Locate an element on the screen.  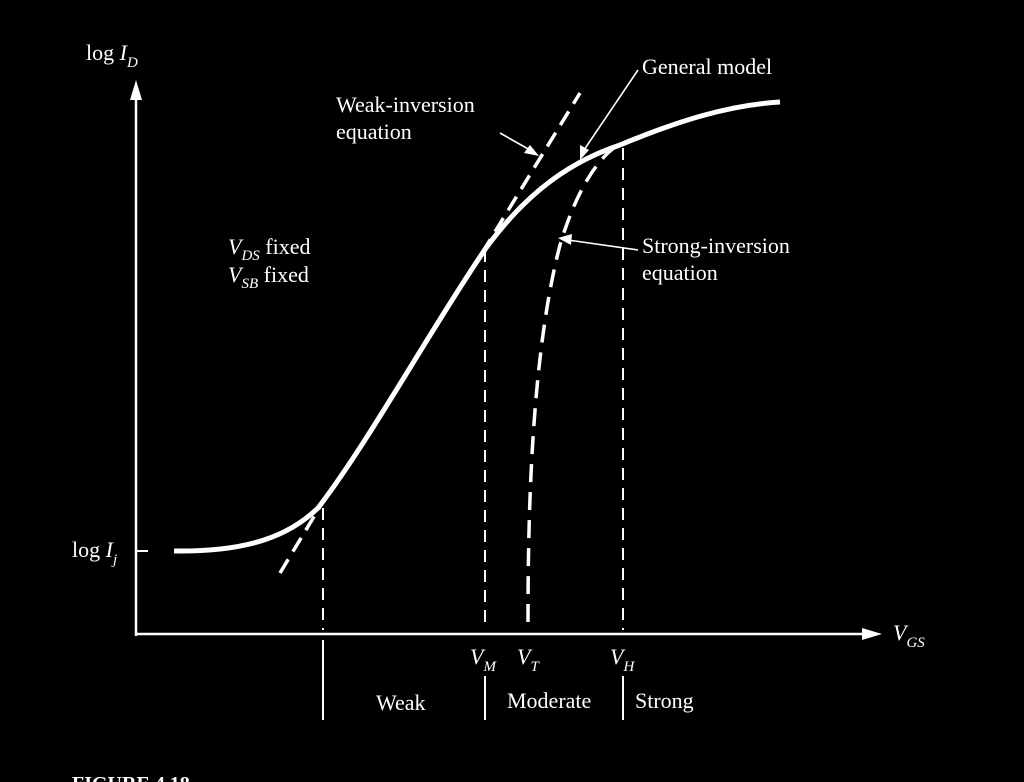
general-model-label: General model is located at coordinates (707, 66).